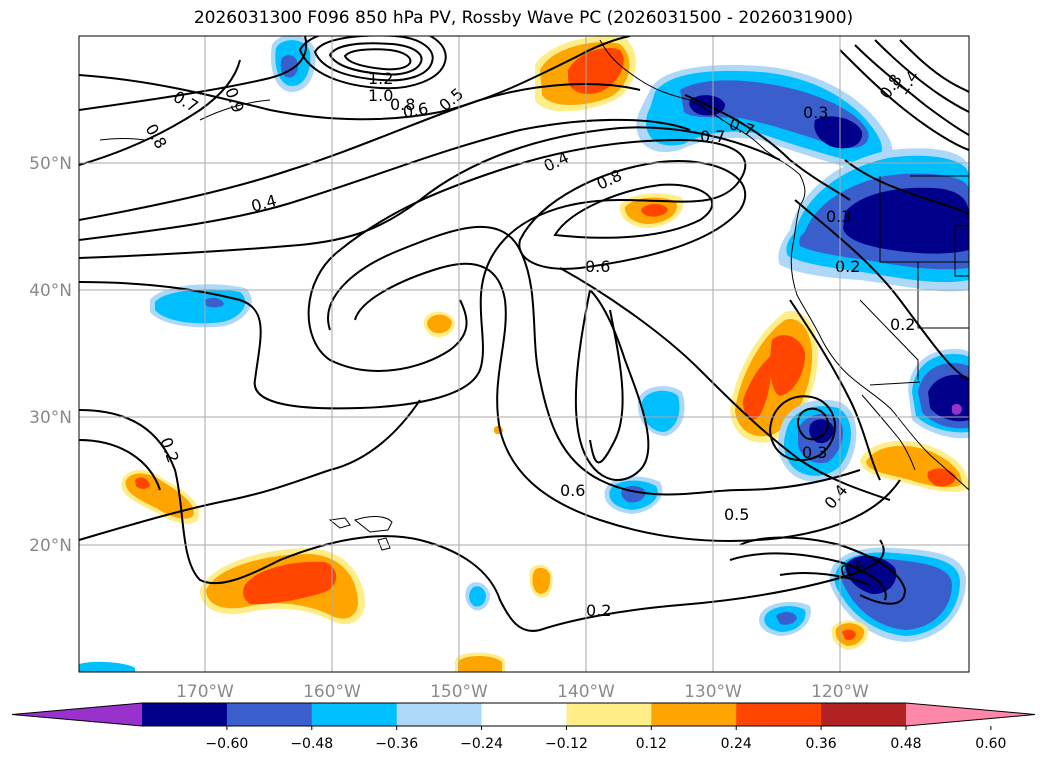 The width and height of the screenshot is (1047, 765). Describe the element at coordinates (50, 164) in the screenshot. I see `lat-label: 50°N` at that location.